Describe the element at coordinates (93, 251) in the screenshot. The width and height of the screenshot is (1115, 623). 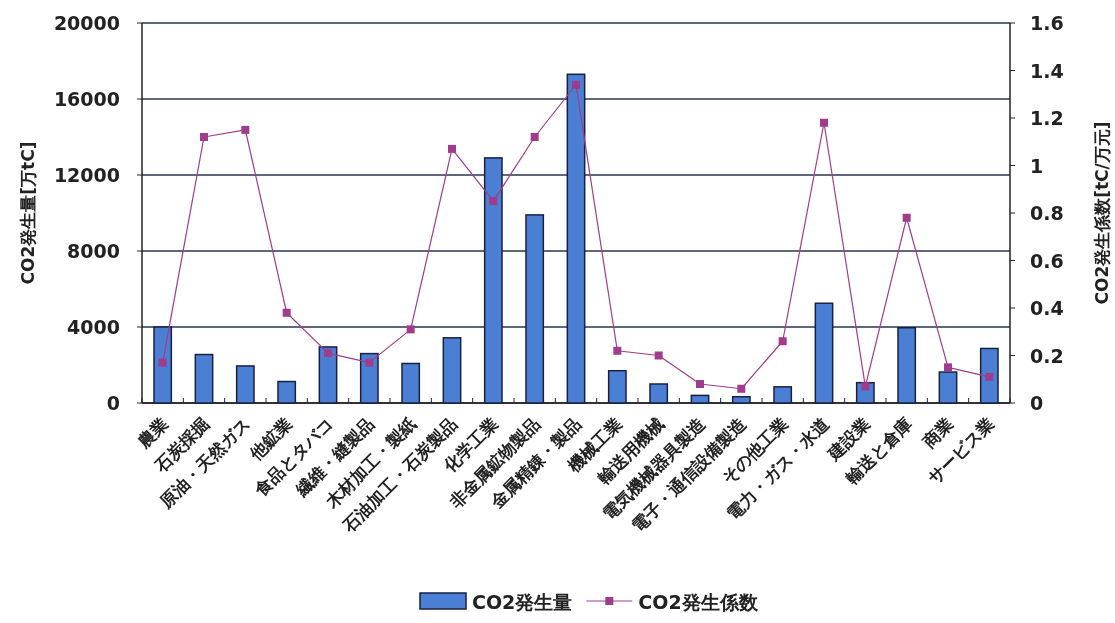
I see `y-tick-label: 8000` at that location.